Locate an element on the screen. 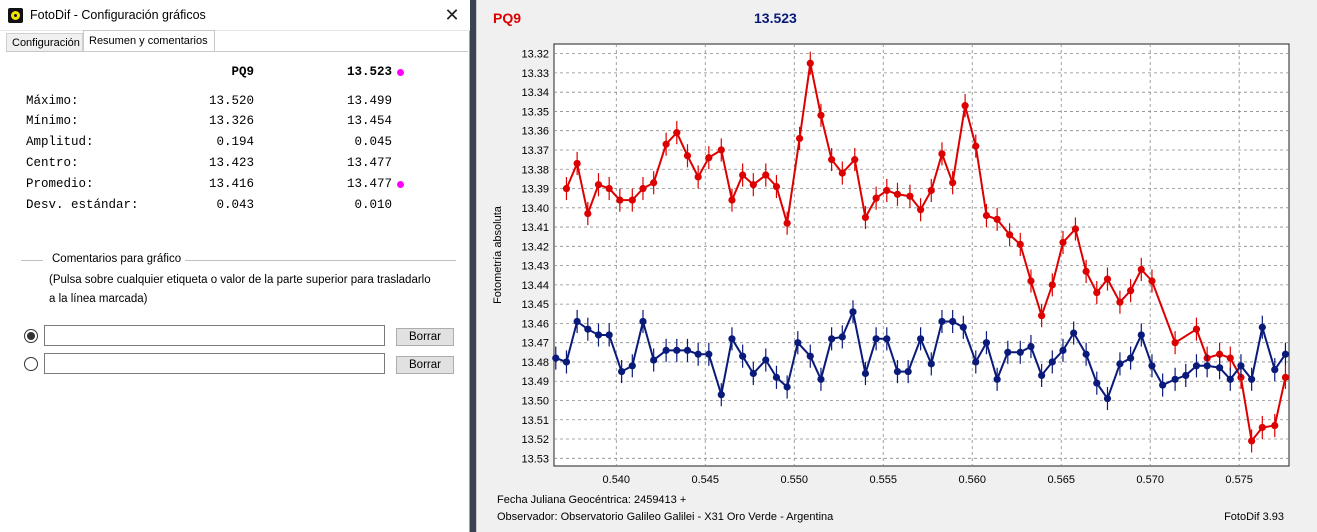 The width and height of the screenshot is (1317, 532). y-axis-label: Fotometría absoluta is located at coordinates (498, 254).